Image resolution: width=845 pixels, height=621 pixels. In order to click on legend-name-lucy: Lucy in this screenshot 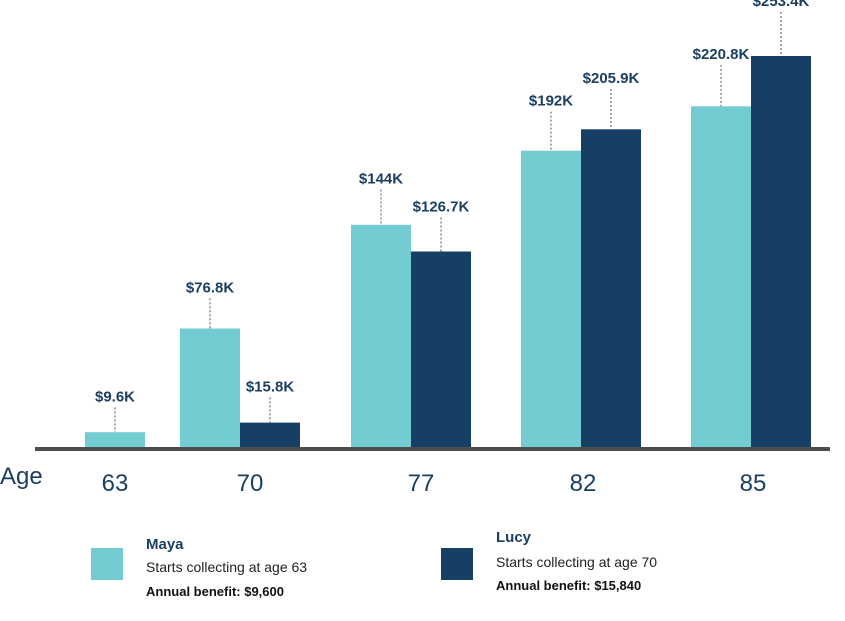, I will do `click(514, 537)`.